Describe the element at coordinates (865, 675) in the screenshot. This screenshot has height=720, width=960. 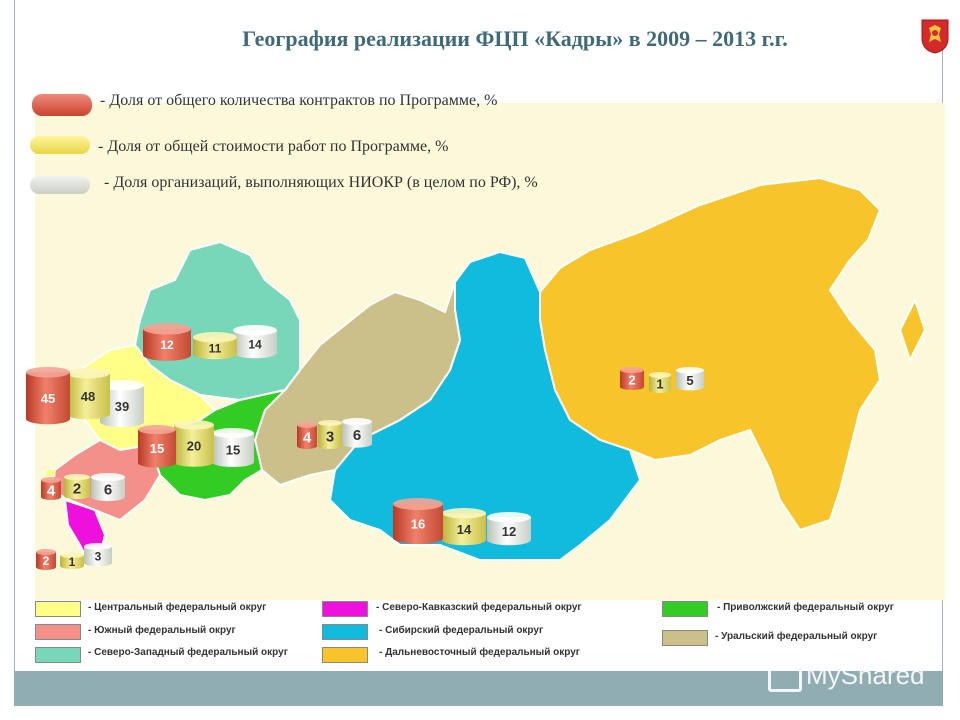
I see `watermark-text: MyShared` at that location.